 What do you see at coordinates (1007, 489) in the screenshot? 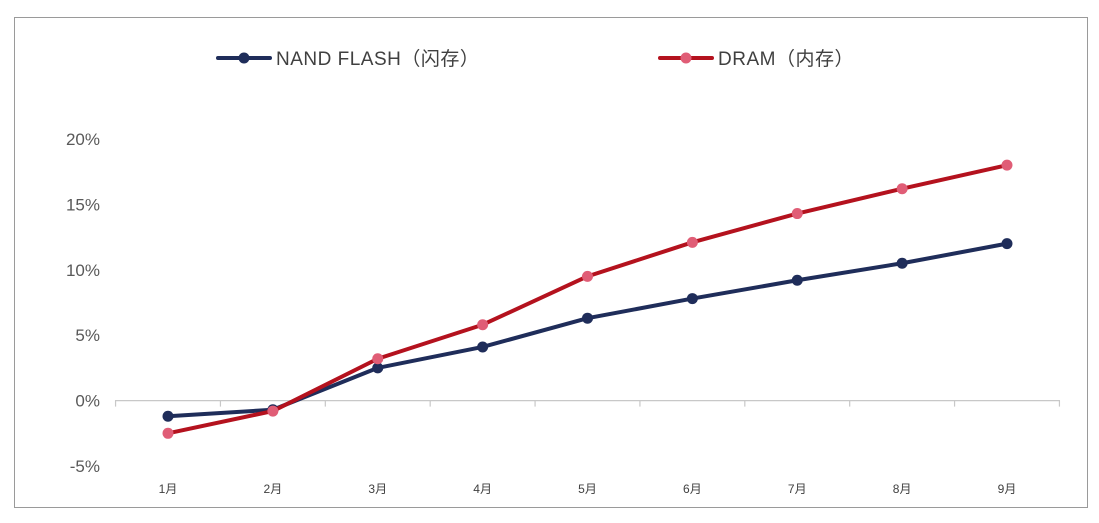
I see `x-tick-label: 9月` at bounding box center [1007, 489].